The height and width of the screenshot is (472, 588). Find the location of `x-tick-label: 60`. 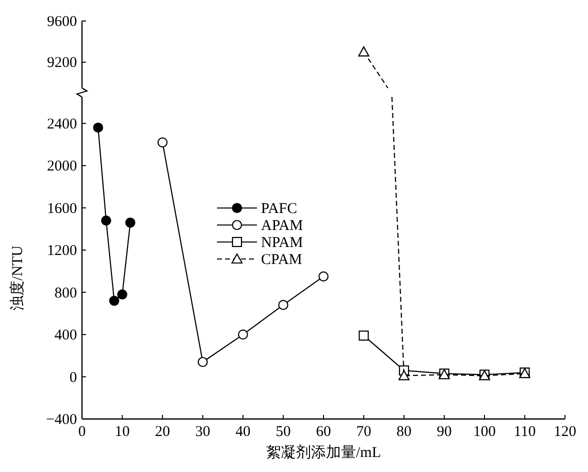

x-tick-label: 60 is located at coordinates (323, 432).